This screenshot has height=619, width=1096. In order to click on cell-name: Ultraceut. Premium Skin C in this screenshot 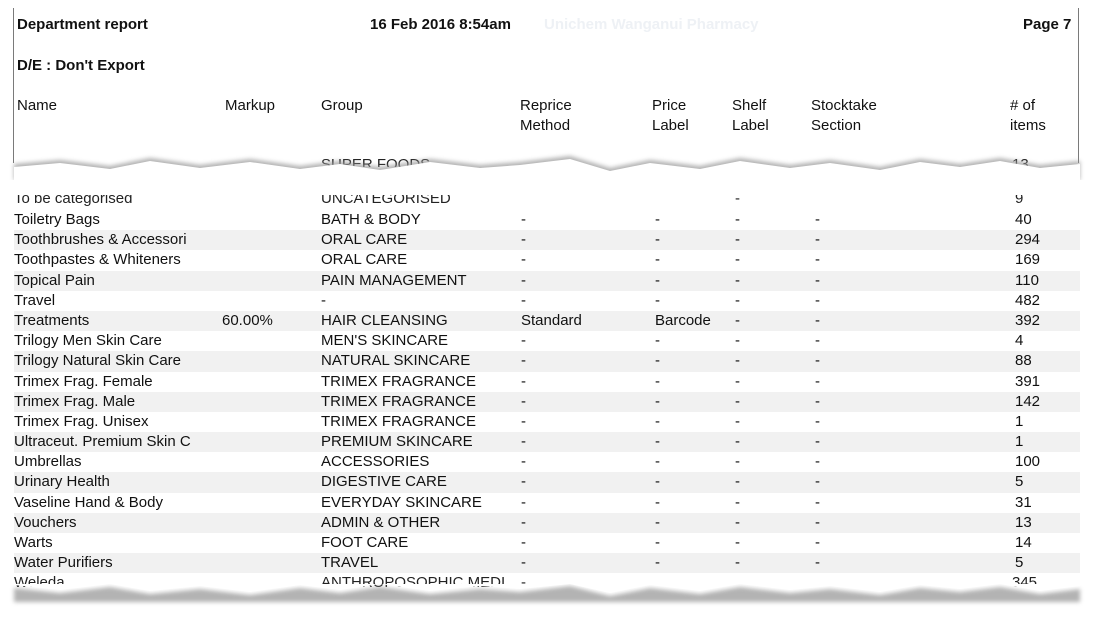, I will do `click(102, 442)`.